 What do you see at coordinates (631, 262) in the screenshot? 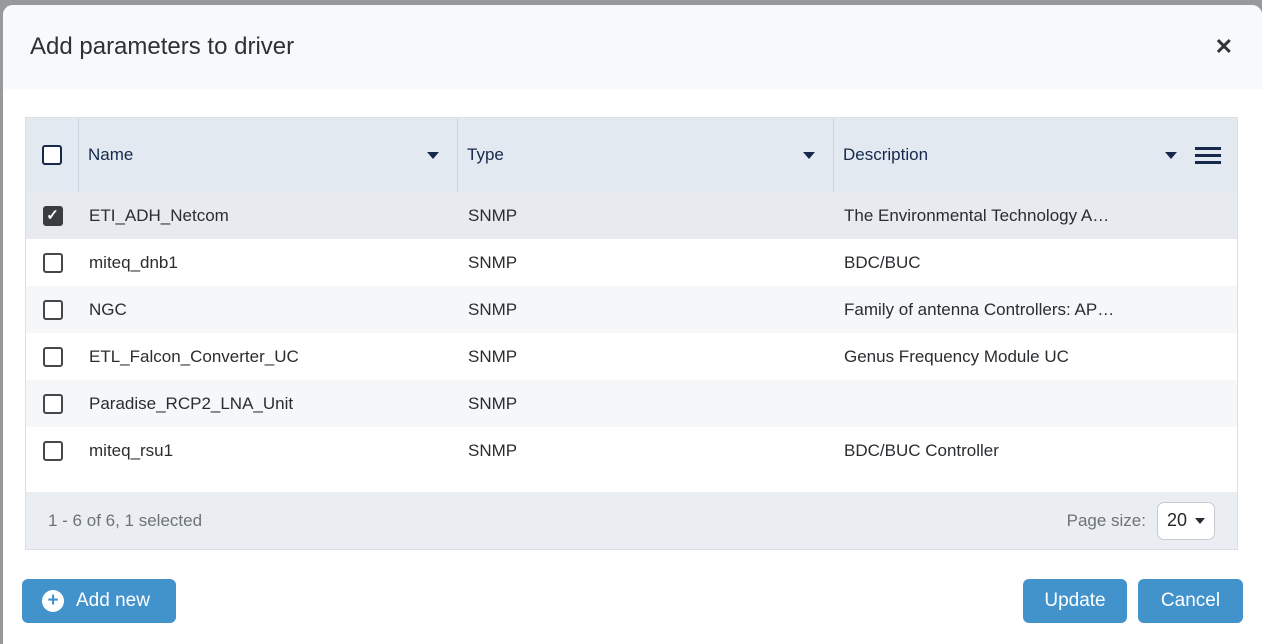
I see `table-row: ✓ miteq_dnb1 SNMP BDC/BUC` at bounding box center [631, 262].